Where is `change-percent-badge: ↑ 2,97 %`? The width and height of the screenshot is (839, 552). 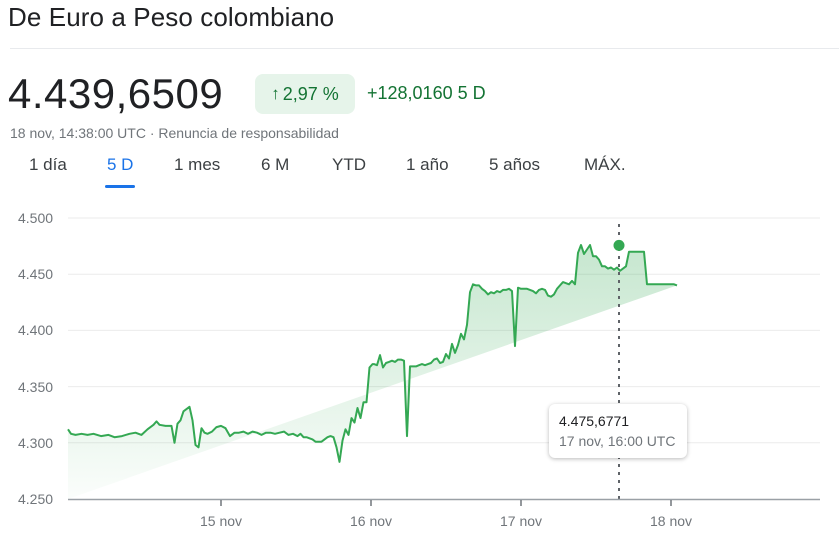
change-percent-badge: ↑ 2,97 % is located at coordinates (305, 94).